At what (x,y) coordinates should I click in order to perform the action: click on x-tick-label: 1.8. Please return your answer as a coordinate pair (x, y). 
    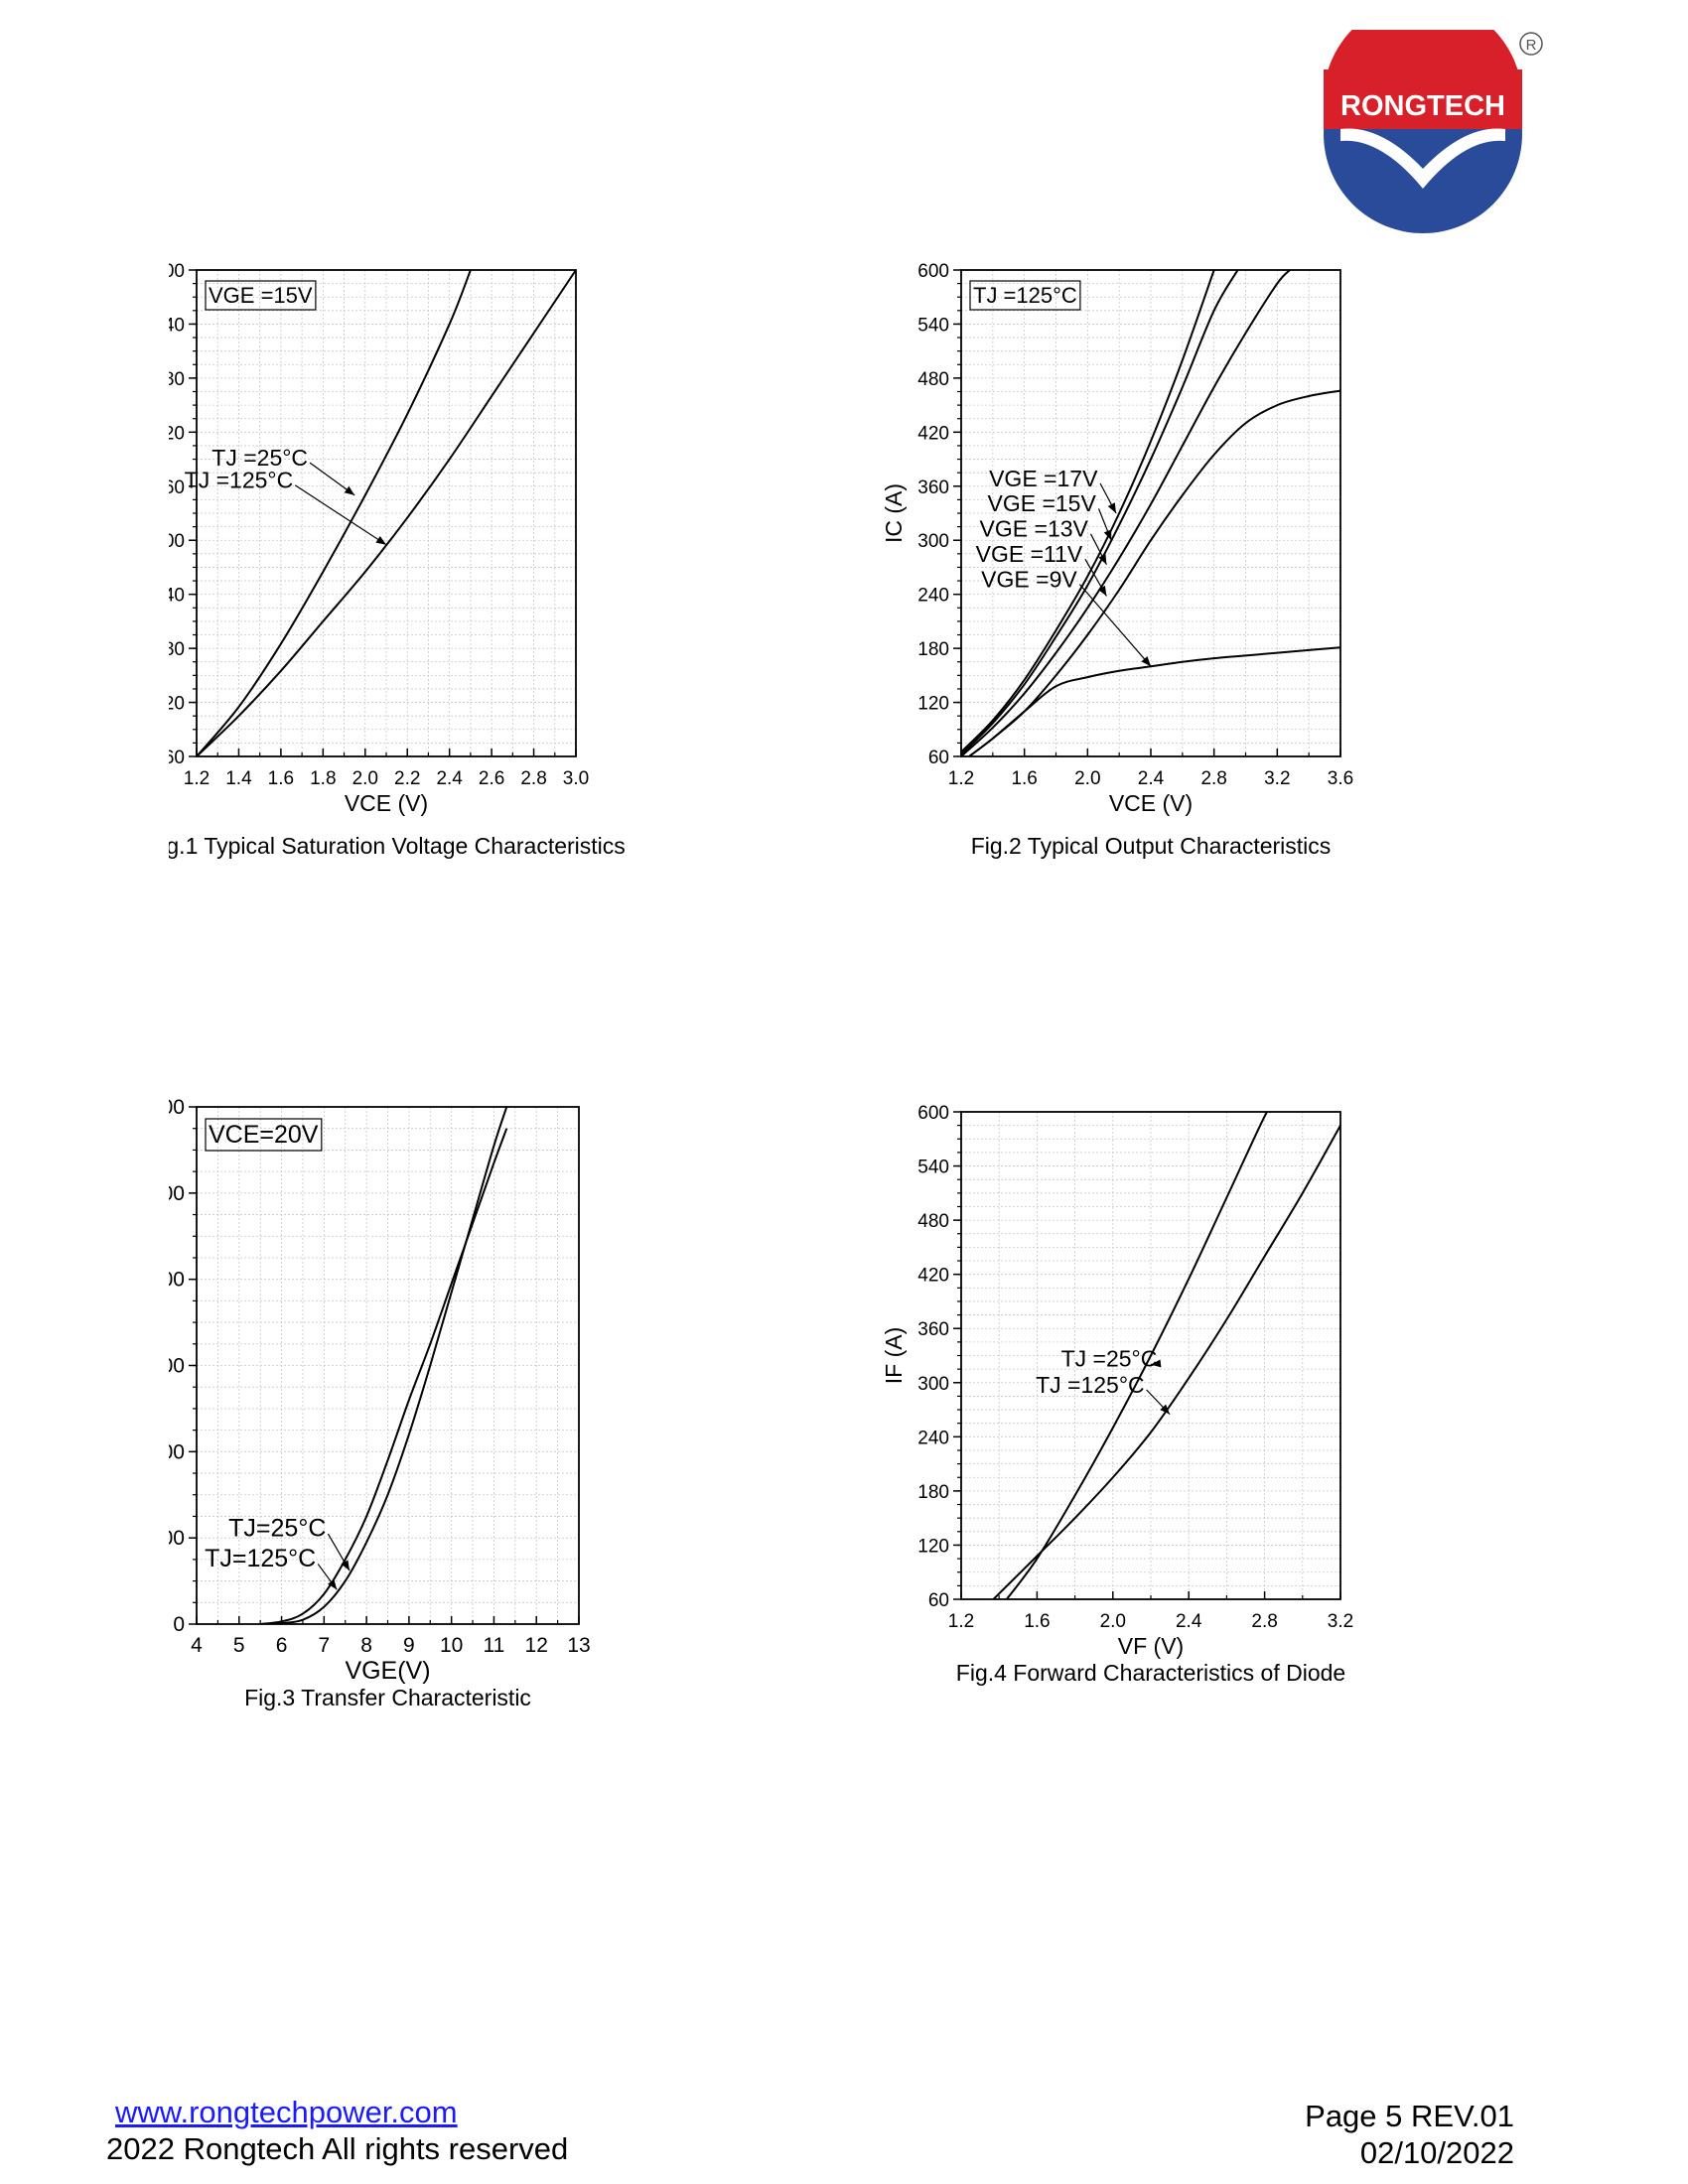
    Looking at the image, I should click on (323, 778).